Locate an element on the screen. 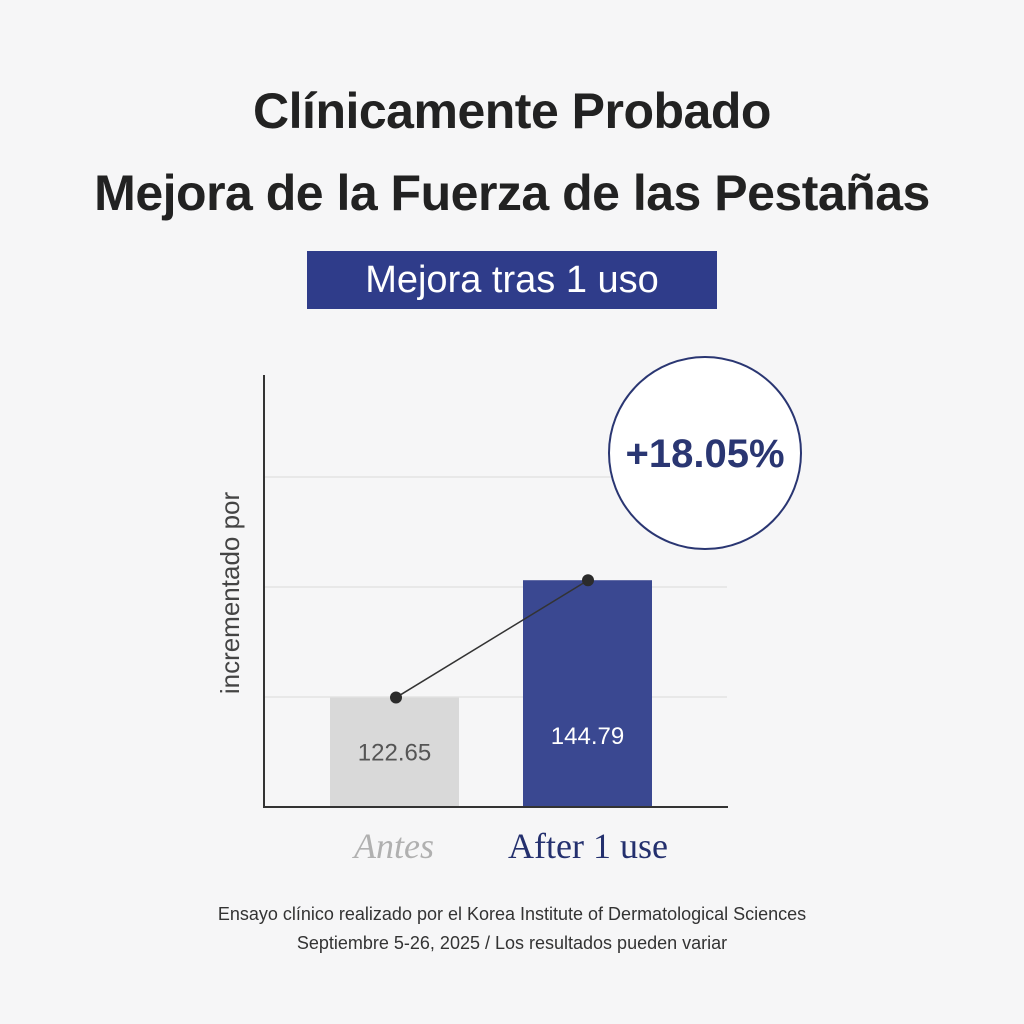 The height and width of the screenshot is (1024, 1024). value-label-before: 122.65 is located at coordinates (394, 753).